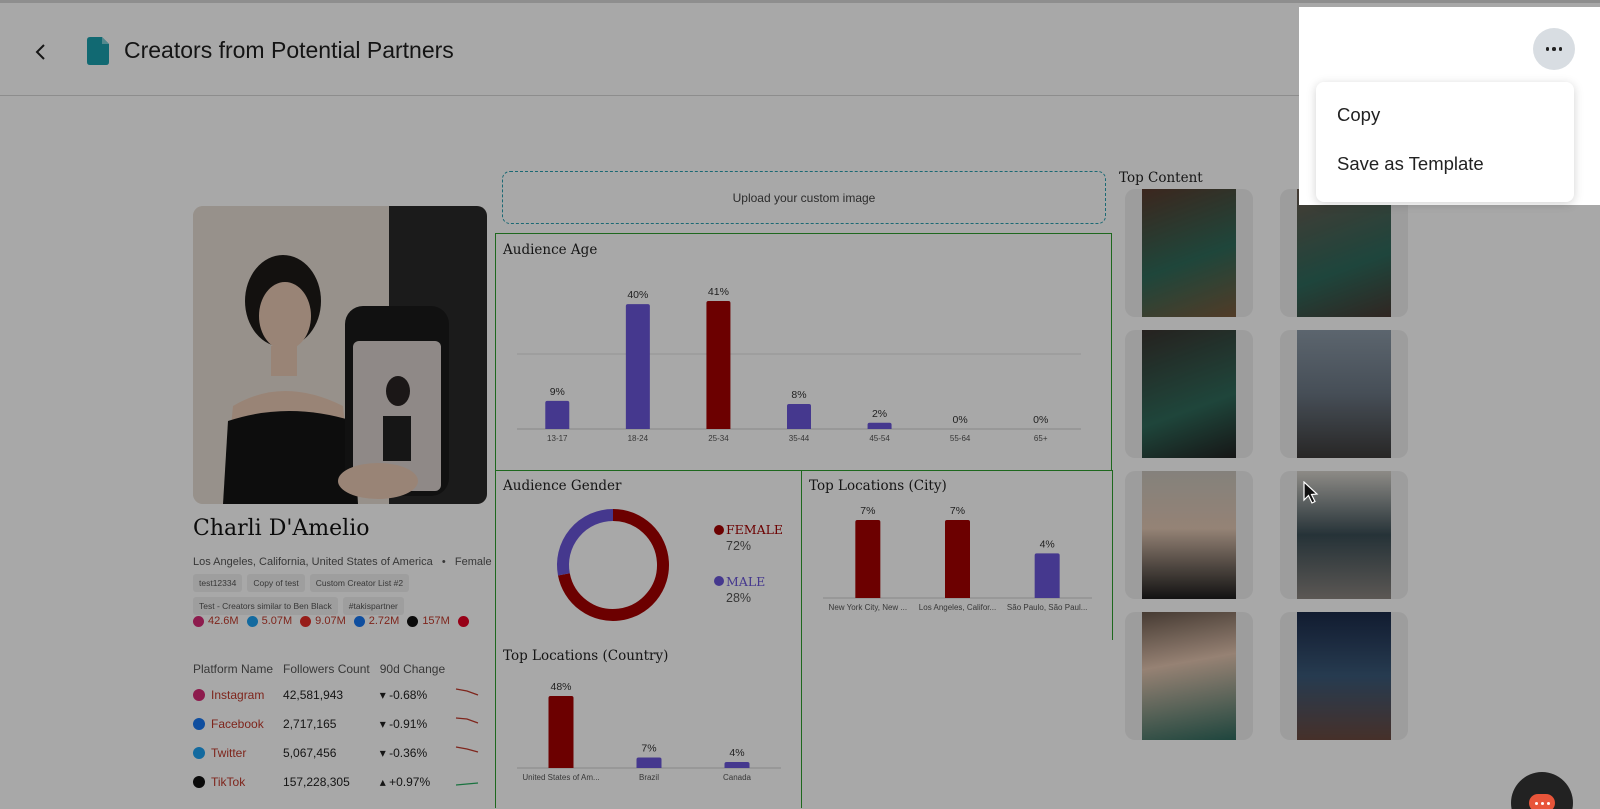 The image size is (1600, 809). I want to click on platform-name: Facebook, so click(237, 723).